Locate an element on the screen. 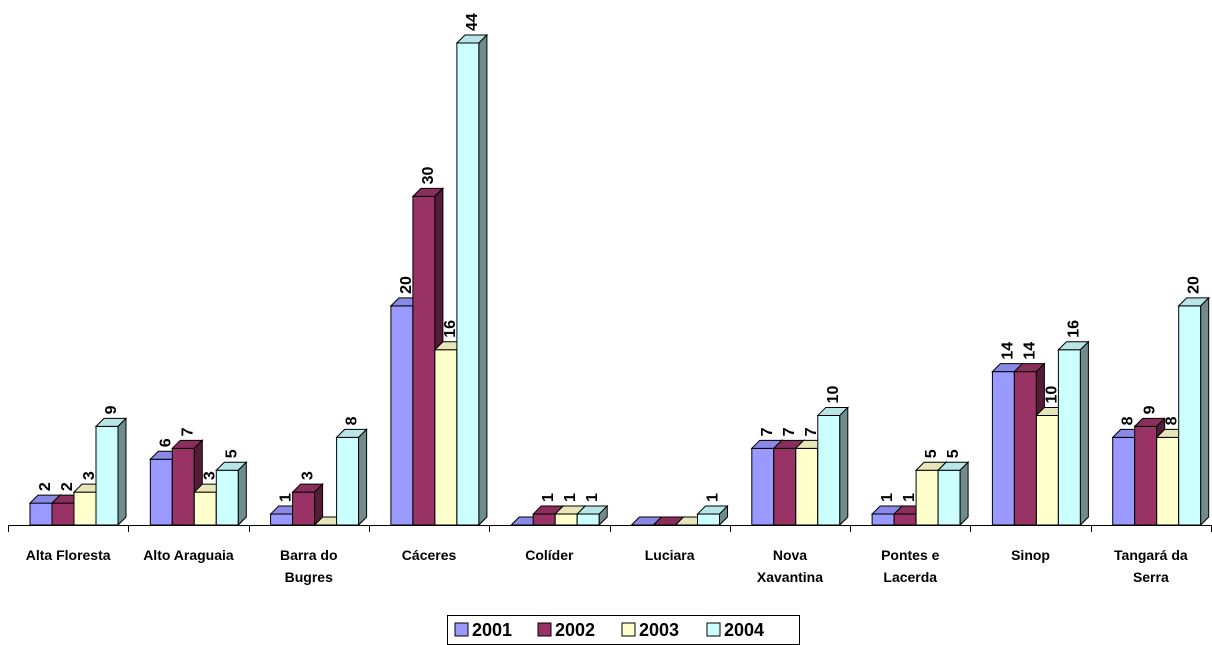  legend-item-2002: 2002 is located at coordinates (566, 630).